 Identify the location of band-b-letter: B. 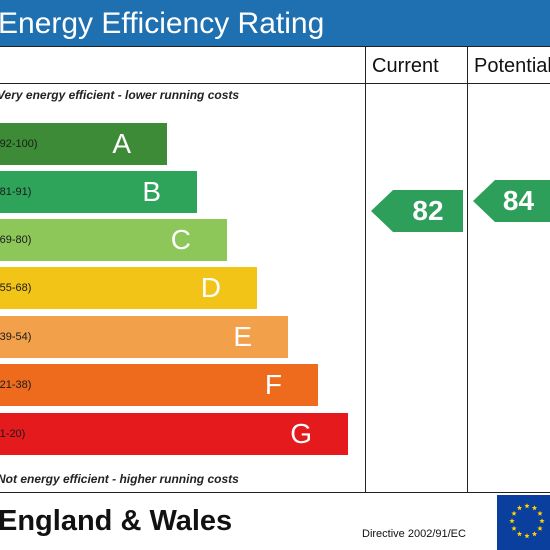
(151, 191).